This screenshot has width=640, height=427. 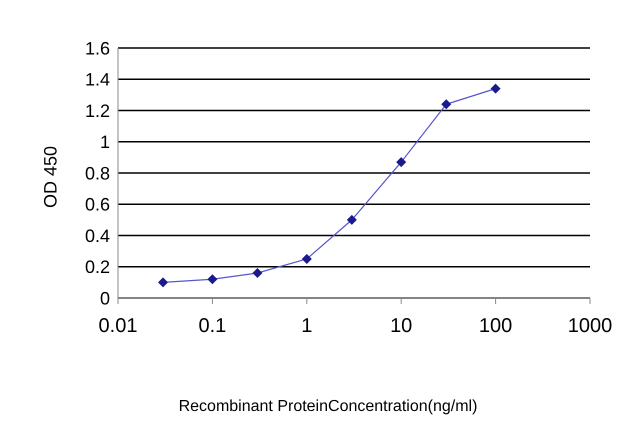 What do you see at coordinates (306, 326) in the screenshot?
I see `x-tick-label: 1` at bounding box center [306, 326].